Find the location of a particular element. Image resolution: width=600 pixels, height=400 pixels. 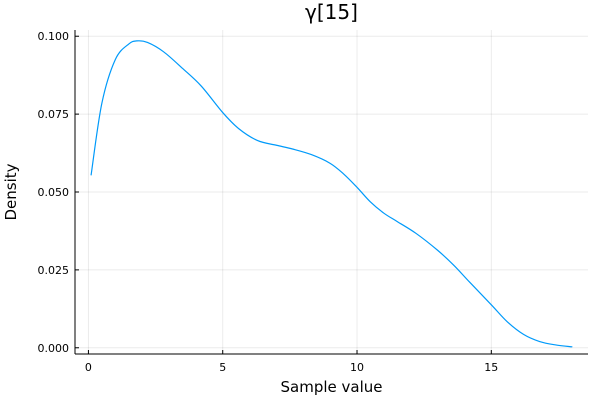

x-tick-label: 5 is located at coordinates (222, 367).